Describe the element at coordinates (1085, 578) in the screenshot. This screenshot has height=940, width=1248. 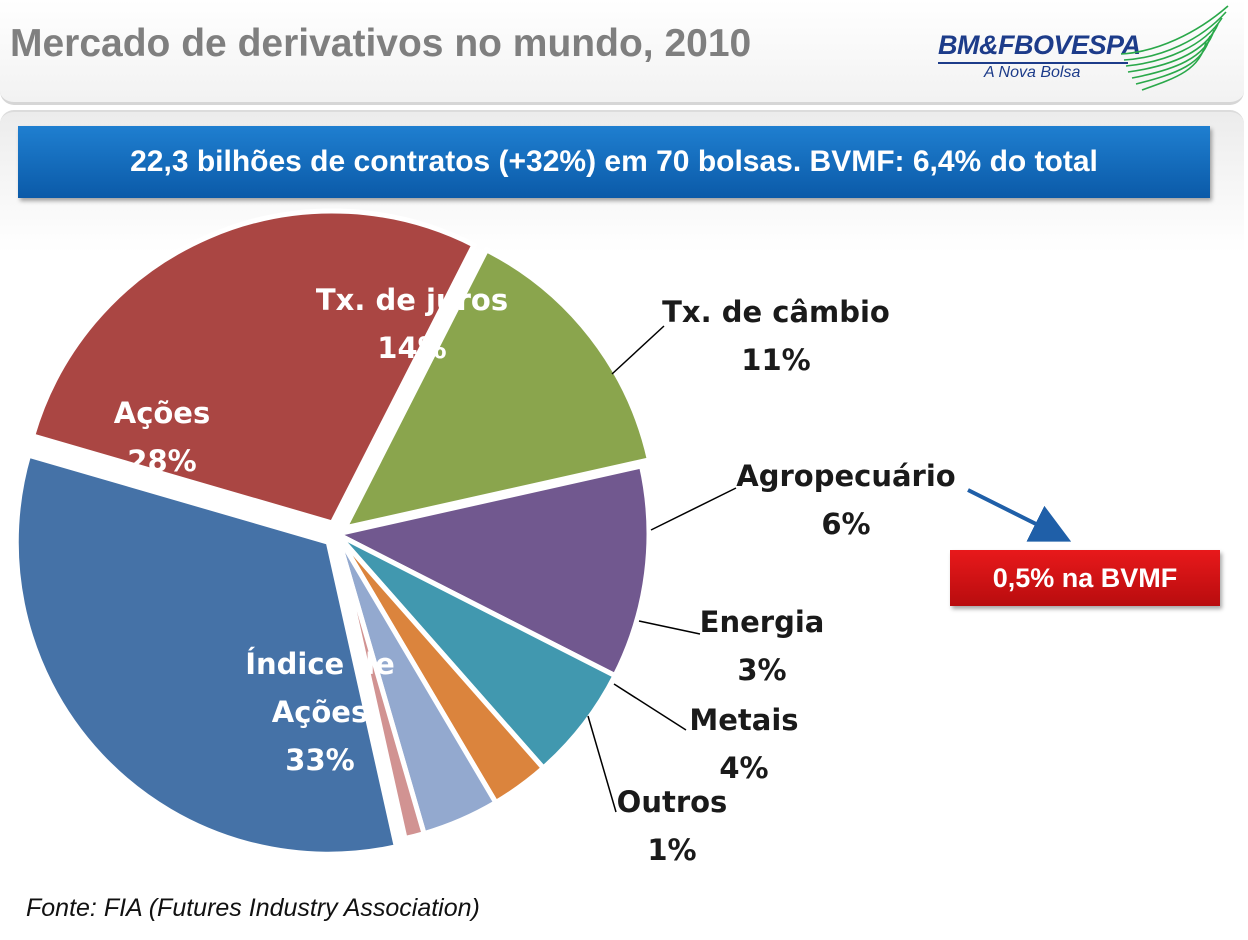
I see `bvmf-share-badge: 0,5% na BVMF` at that location.